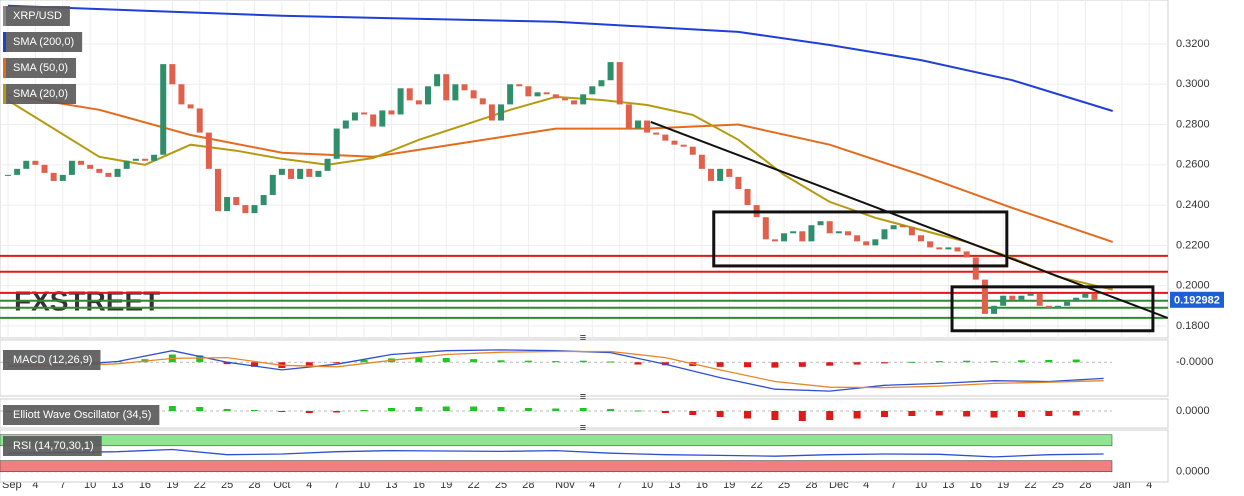 The width and height of the screenshot is (1244, 496). I want to click on y-tick-label: 0.2600, so click(1193, 165).